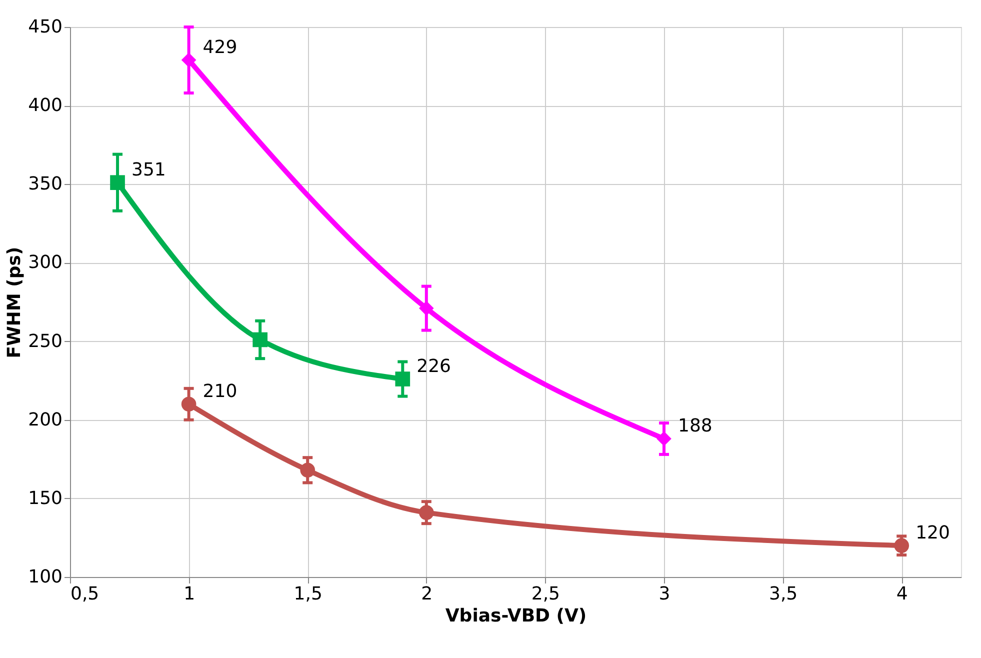 This screenshot has width=981, height=658. I want to click on data-label: 226, so click(433, 366).